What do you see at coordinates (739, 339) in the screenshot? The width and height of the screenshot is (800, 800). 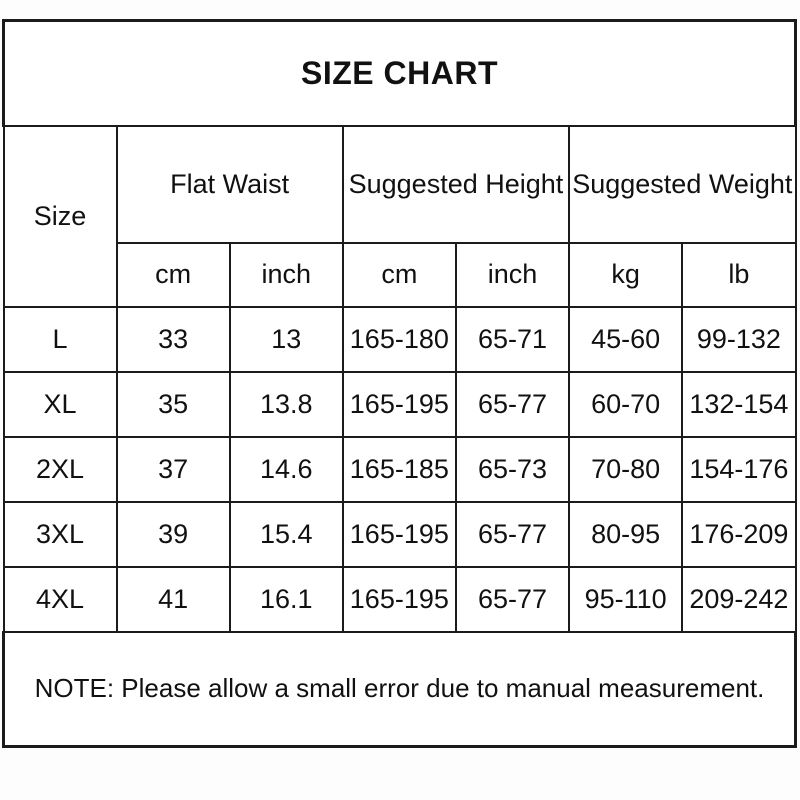 I see `data-cell: 99-132` at bounding box center [739, 339].